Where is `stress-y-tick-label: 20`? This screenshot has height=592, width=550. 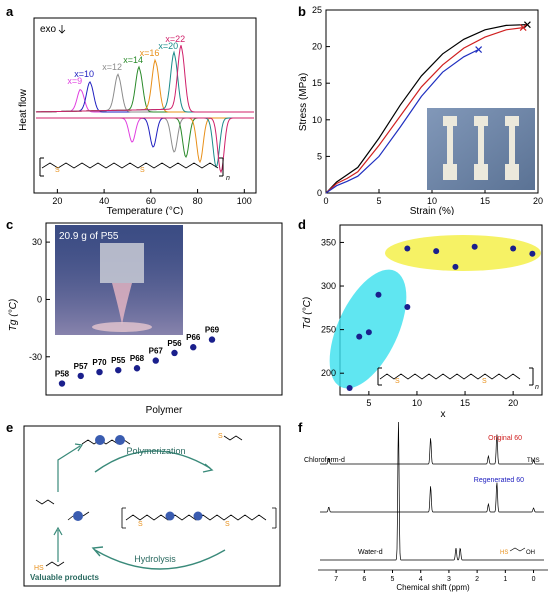 stress-y-tick-label: 20 is located at coordinates (317, 47).